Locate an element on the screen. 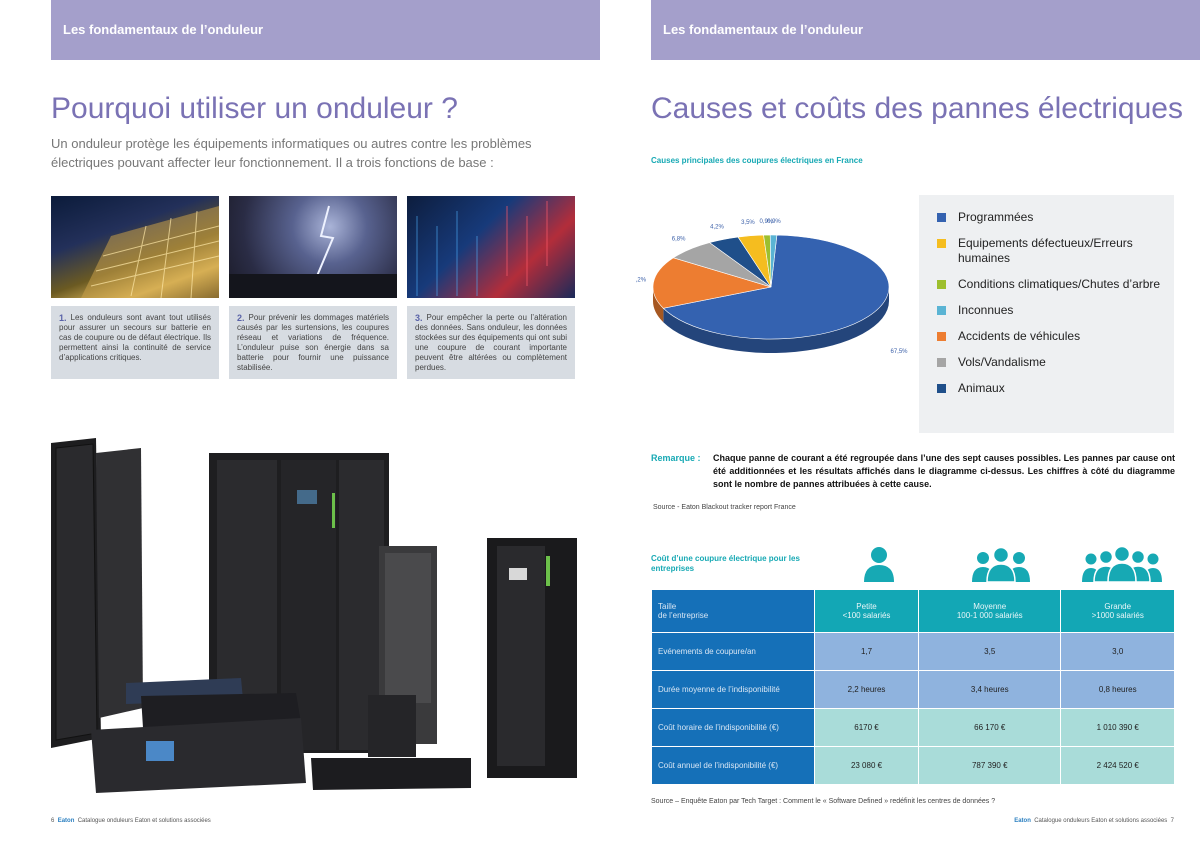 This screenshot has width=1200, height=849. legend-label: Equipements défectueux/Erreurs humaines is located at coordinates (1045, 250).